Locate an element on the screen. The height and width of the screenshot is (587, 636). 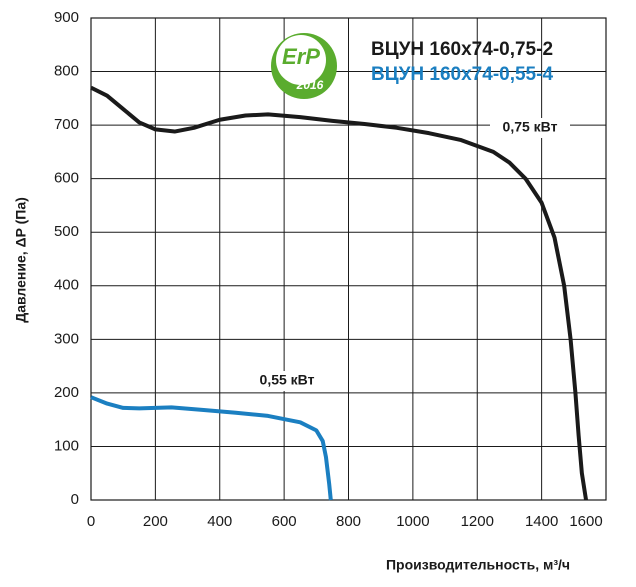
logo-inner is located at coordinates (301, 60).